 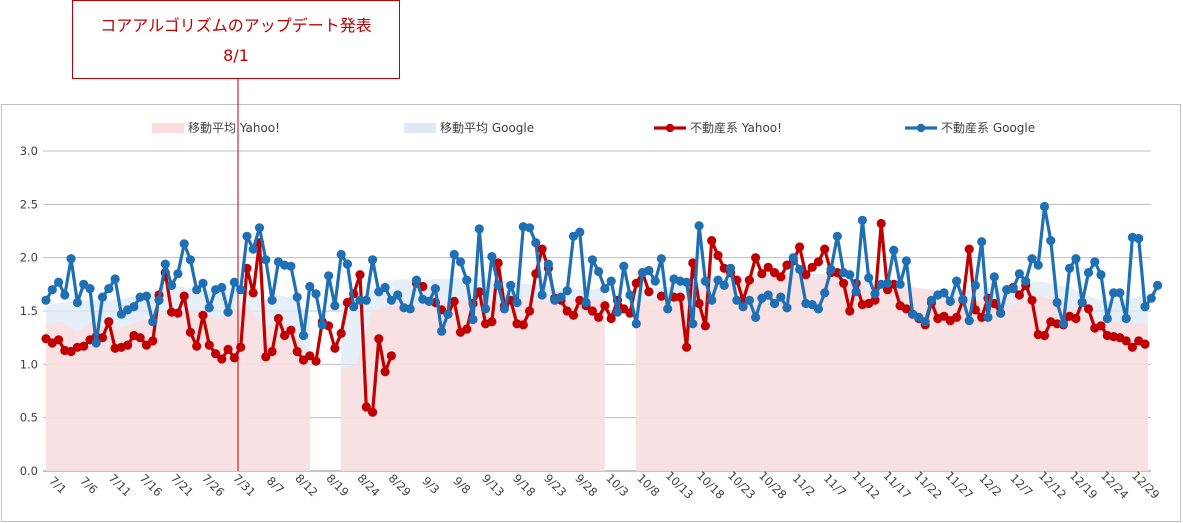 What do you see at coordinates (236, 55) in the screenshot?
I see `annotation-date: 8/1` at bounding box center [236, 55].